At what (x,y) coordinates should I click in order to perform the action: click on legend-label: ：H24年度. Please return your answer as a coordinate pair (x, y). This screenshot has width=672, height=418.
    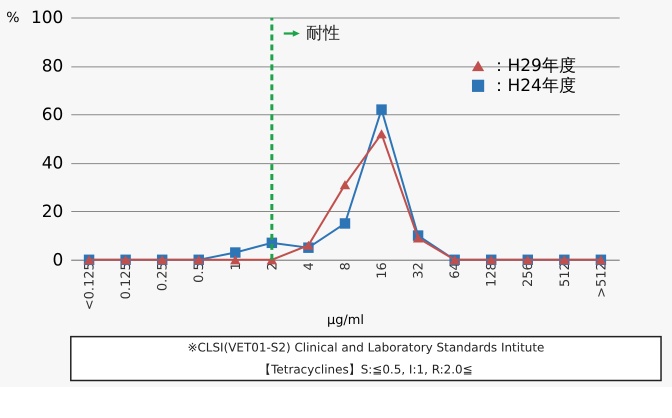
    Looking at the image, I should click on (533, 84).